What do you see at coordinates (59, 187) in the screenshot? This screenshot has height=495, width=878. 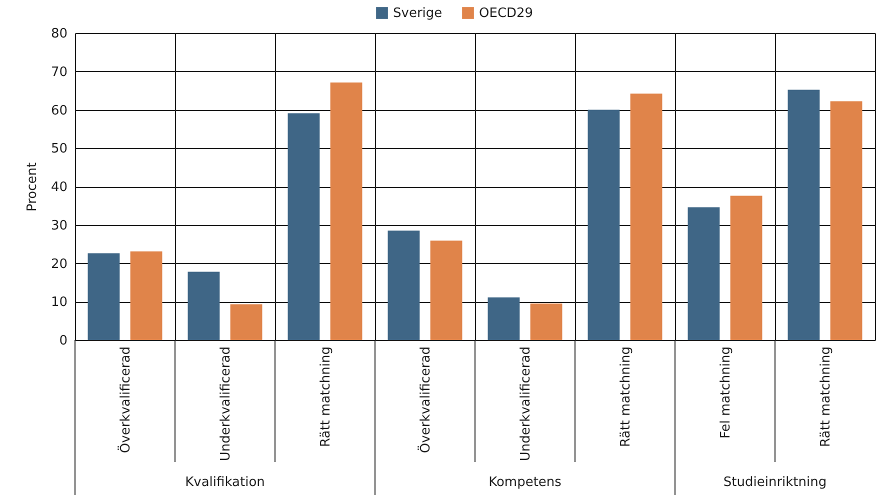 I see `y-tick-label: 40` at bounding box center [59, 187].